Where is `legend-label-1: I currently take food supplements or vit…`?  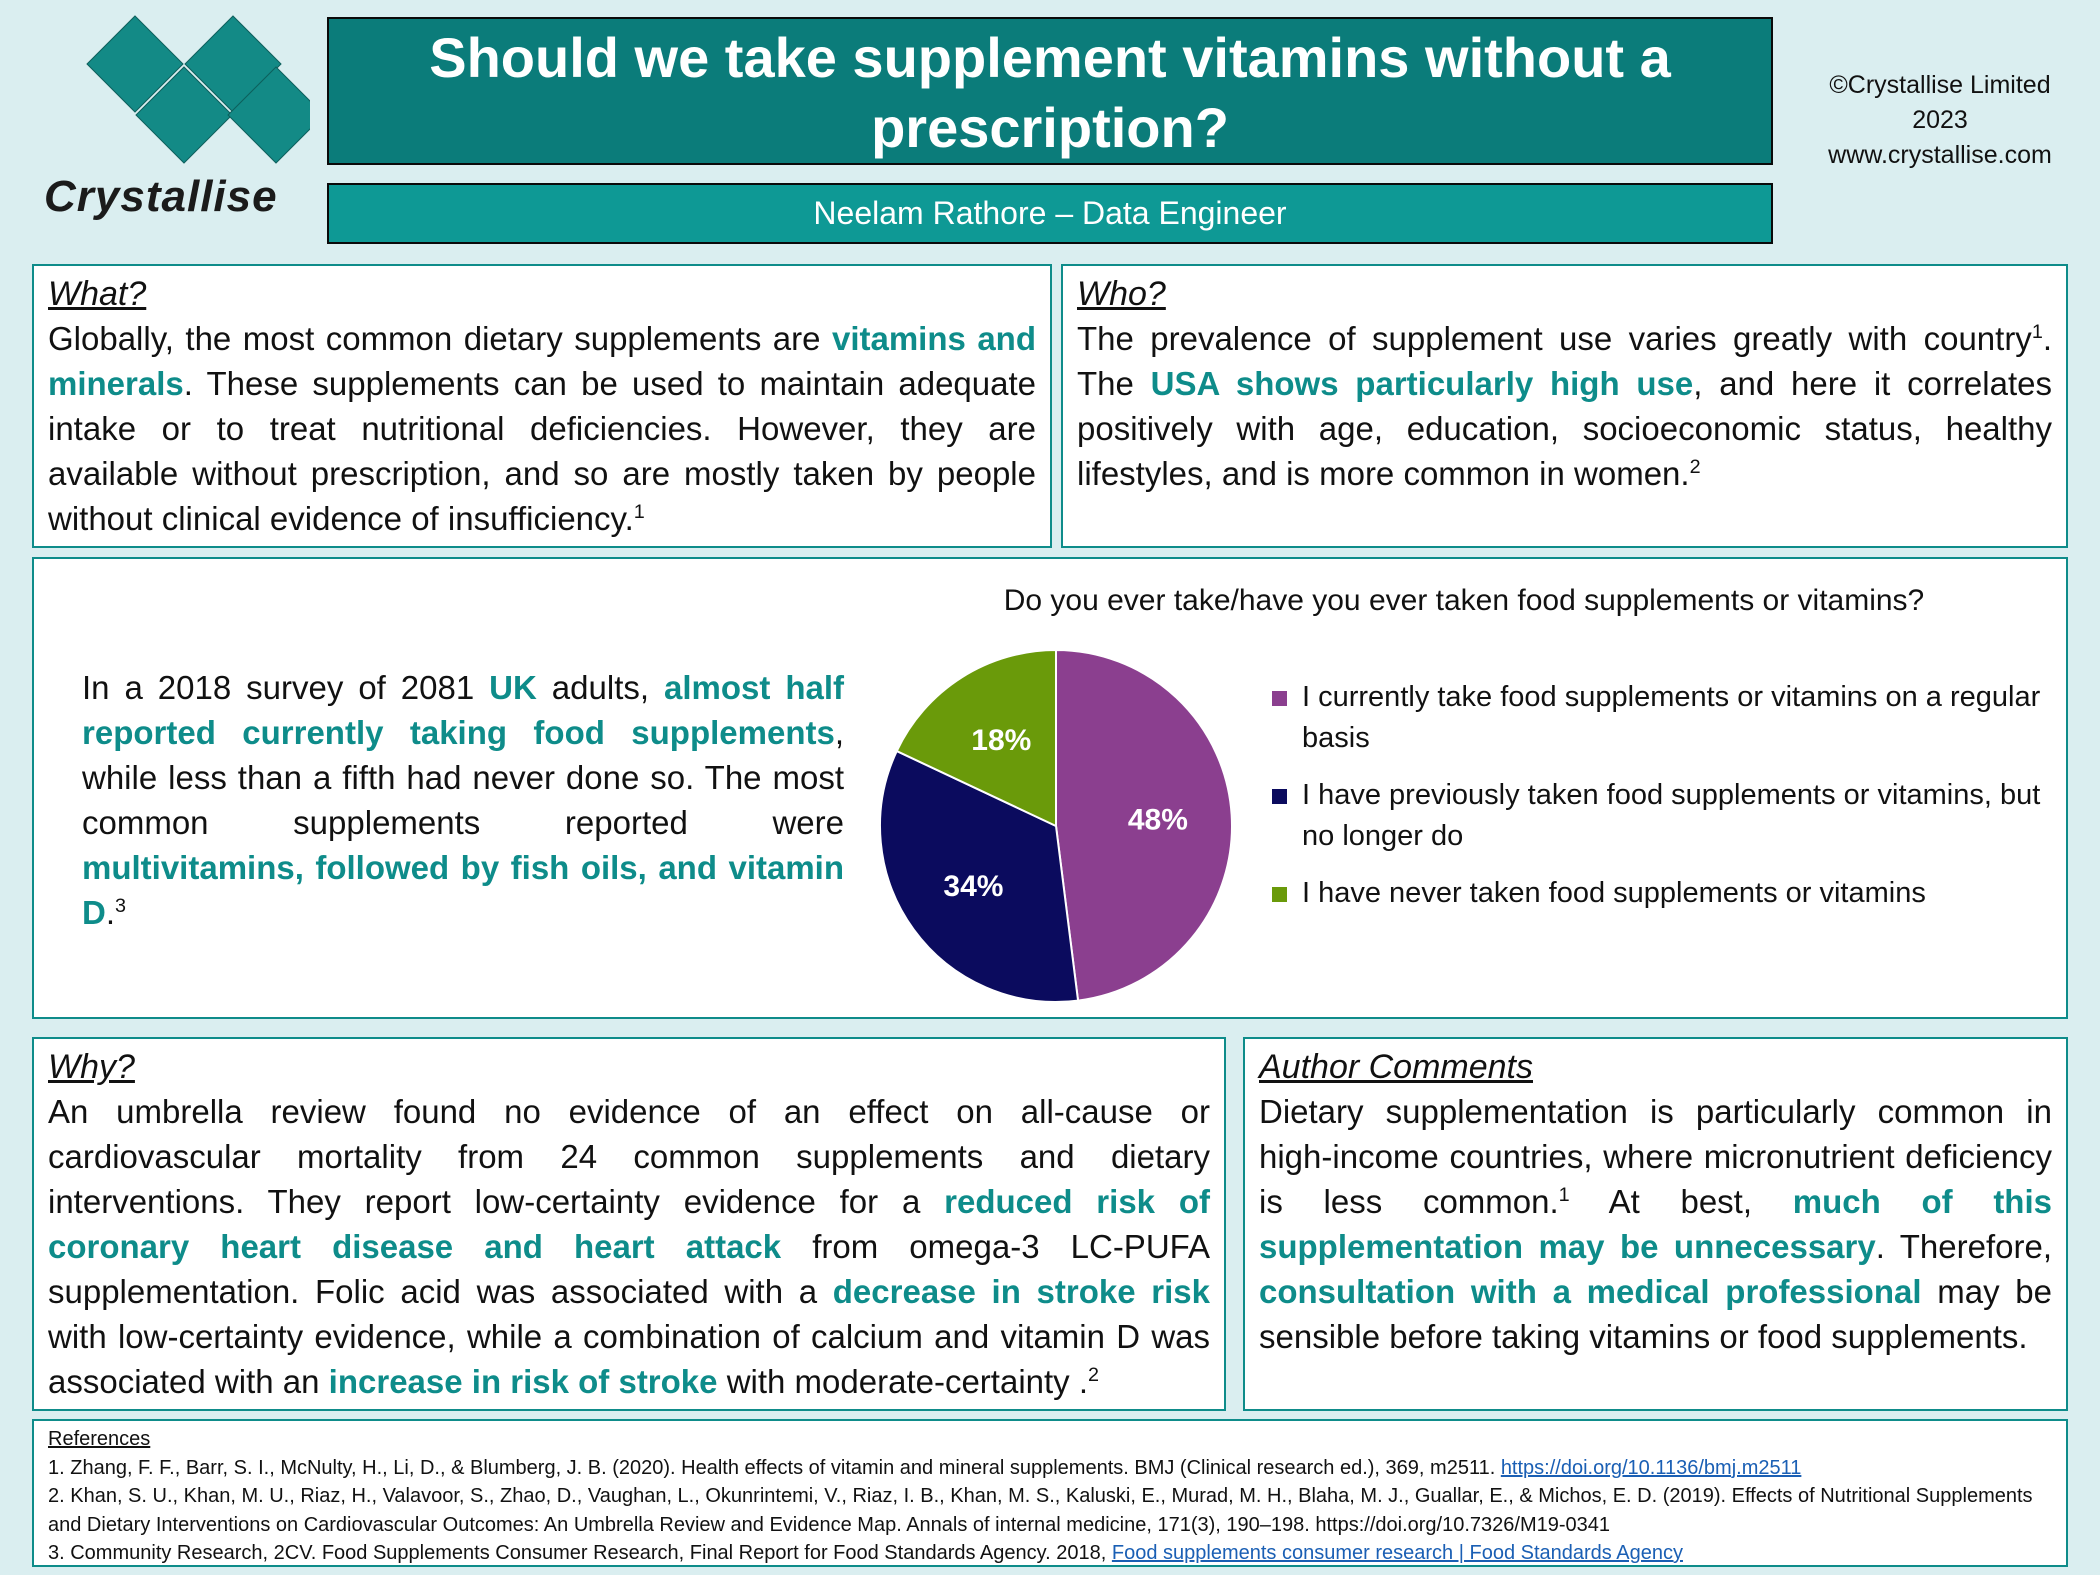
legend-label-1: I currently take food supplements or vit… is located at coordinates (1671, 717).